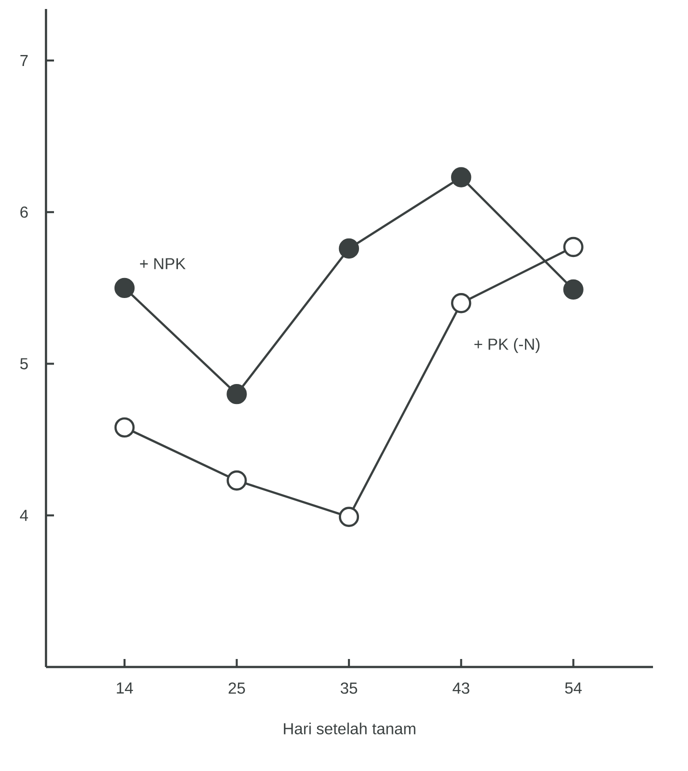 This screenshot has height=771, width=688. Describe the element at coordinates (24, 364) in the screenshot. I see `y-tick-label: 5` at that location.